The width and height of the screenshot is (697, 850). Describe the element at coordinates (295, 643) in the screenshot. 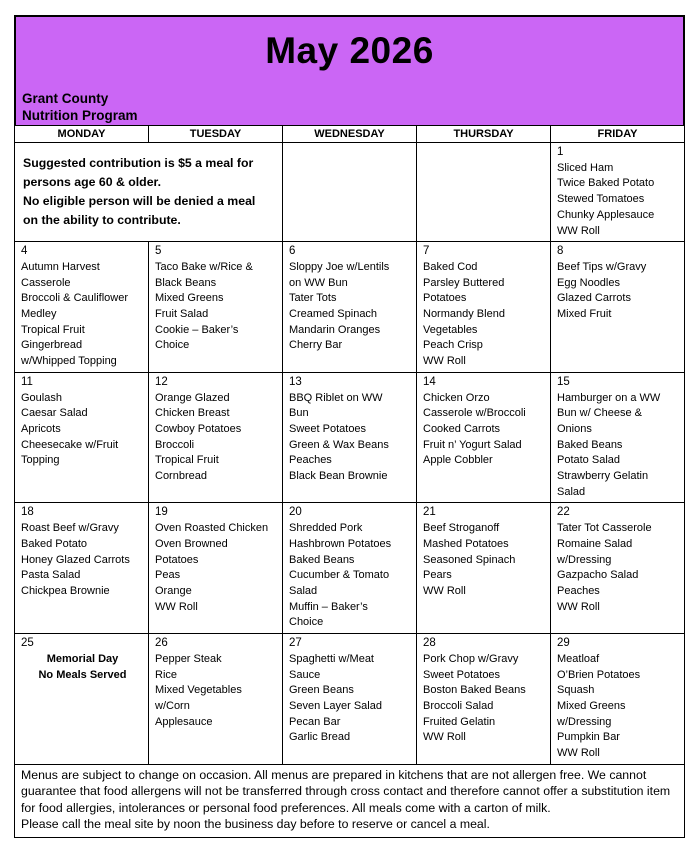

I see `day-number: 27` at that location.